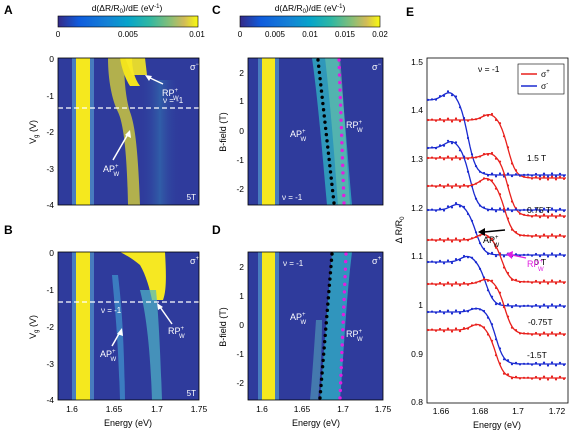 The width and height of the screenshot is (572, 437). Describe the element at coordinates (441, 411) in the screenshot. I see `svg-text: 1.66` at that location.